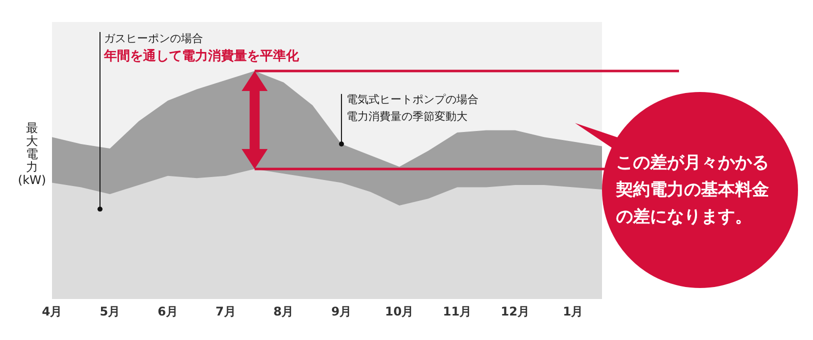  What do you see at coordinates (168, 311) in the screenshot?
I see `x-tick-label: 6月` at bounding box center [168, 311].